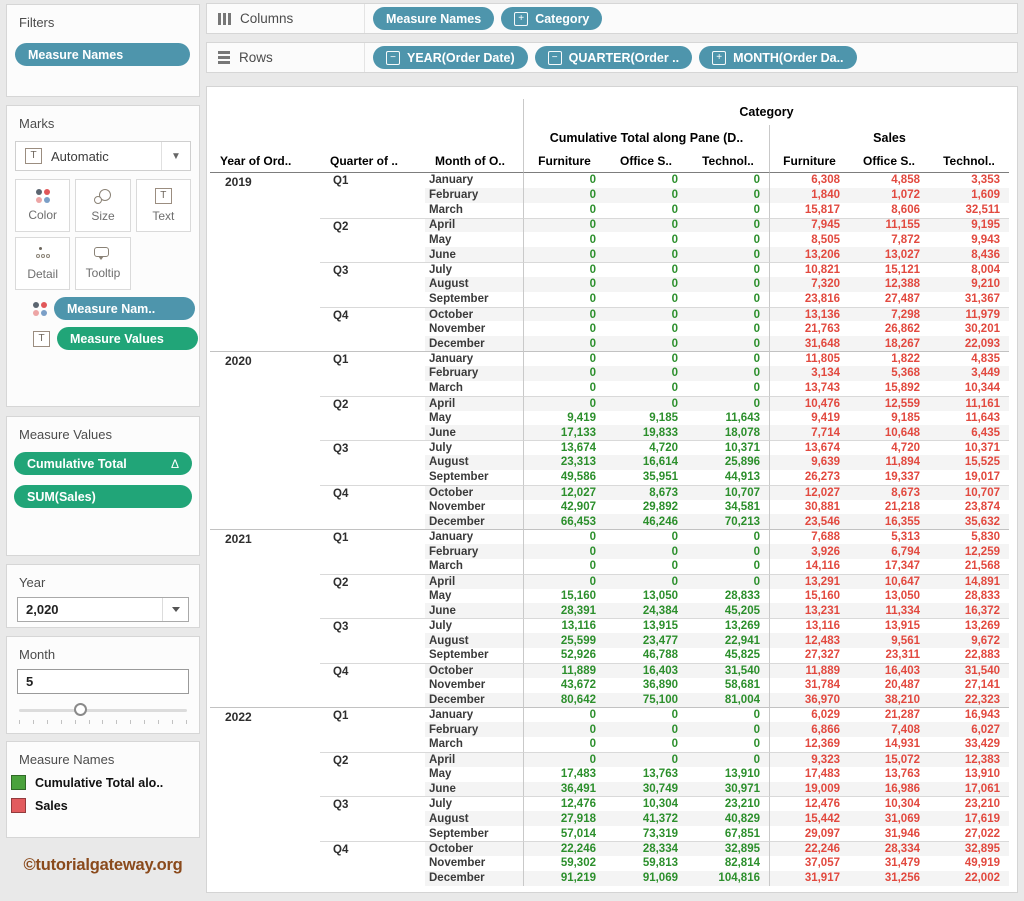  Describe the element at coordinates (103, 263) in the screenshot. I see `tooltip-button: Tooltip` at that location.